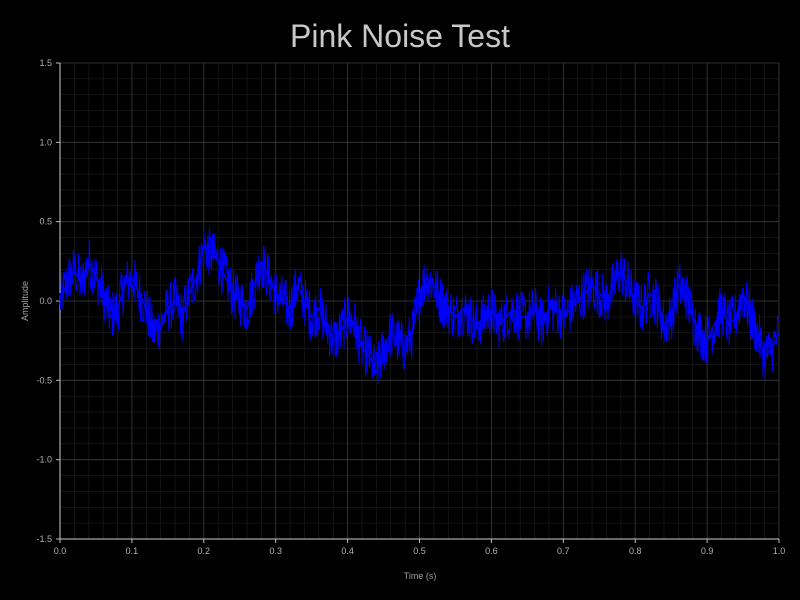  I want to click on x-tick-label: 0.5, so click(419, 551).